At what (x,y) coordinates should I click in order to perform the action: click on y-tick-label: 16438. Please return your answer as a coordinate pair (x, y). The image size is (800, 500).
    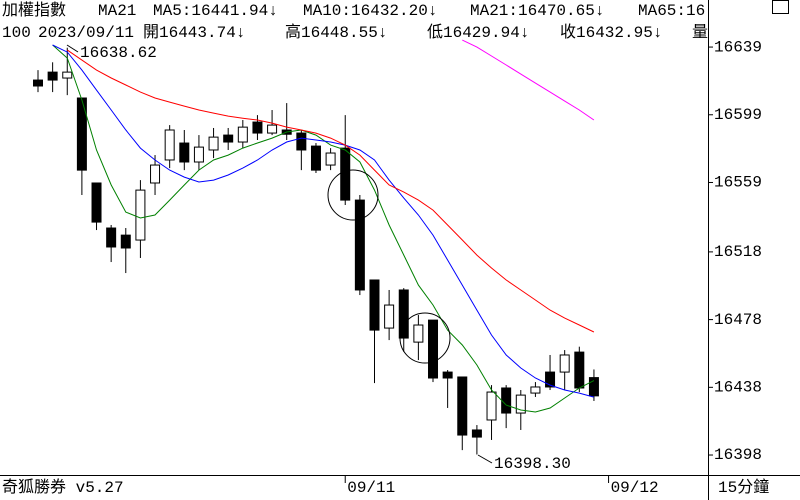
    Looking at the image, I should click on (738, 388).